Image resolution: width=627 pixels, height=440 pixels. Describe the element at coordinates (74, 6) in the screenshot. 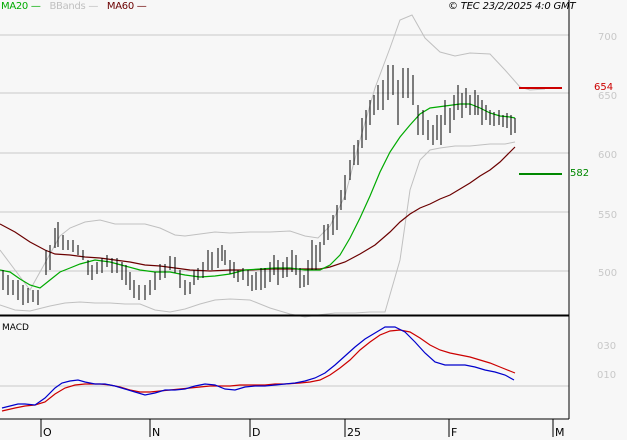

I see `legend-bbands: BBands —` at that location.